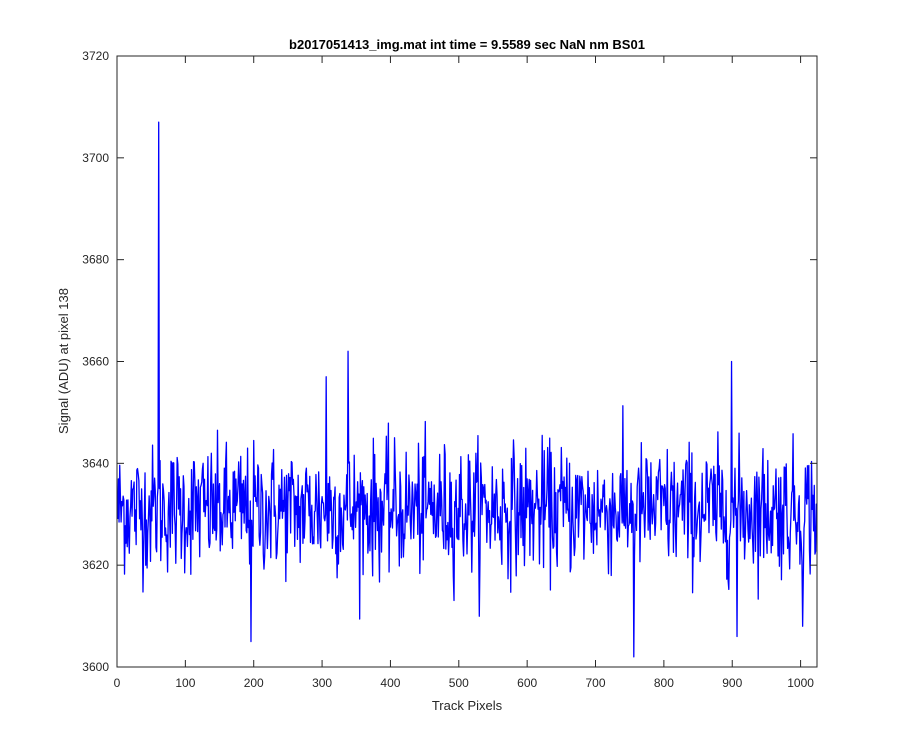 Image resolution: width=900 pixels, height=750 pixels. What do you see at coordinates (596, 683) in the screenshot?
I see `x-tick-label: 700` at bounding box center [596, 683].